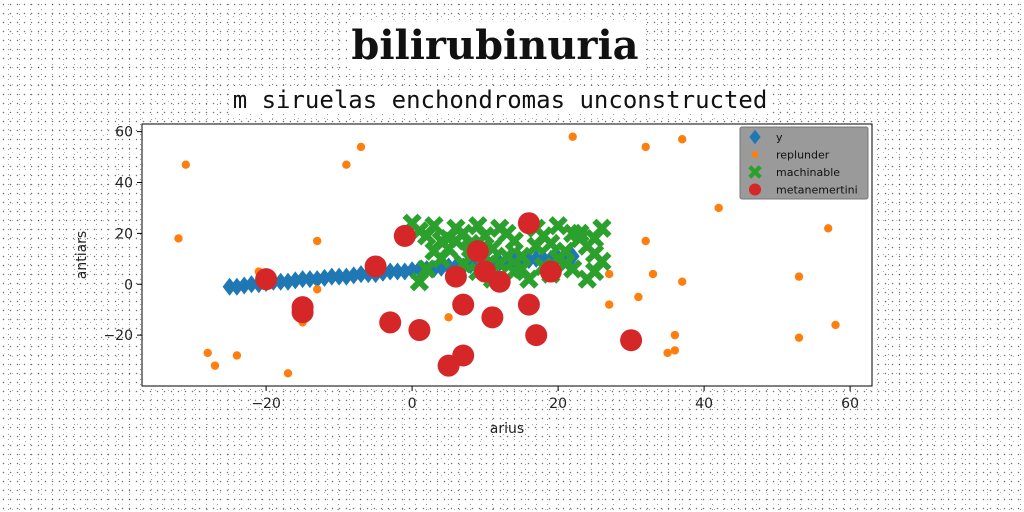 The width and height of the screenshot is (1024, 512). I want to click on legend-marker-replunder, so click(755, 154).